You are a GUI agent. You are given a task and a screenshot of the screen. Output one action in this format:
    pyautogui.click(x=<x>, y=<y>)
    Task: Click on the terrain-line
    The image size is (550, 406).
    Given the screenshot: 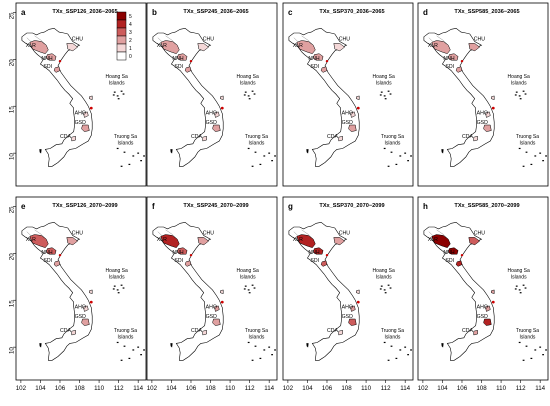 What is the action you would take?
    pyautogui.click(x=442, y=234)
    